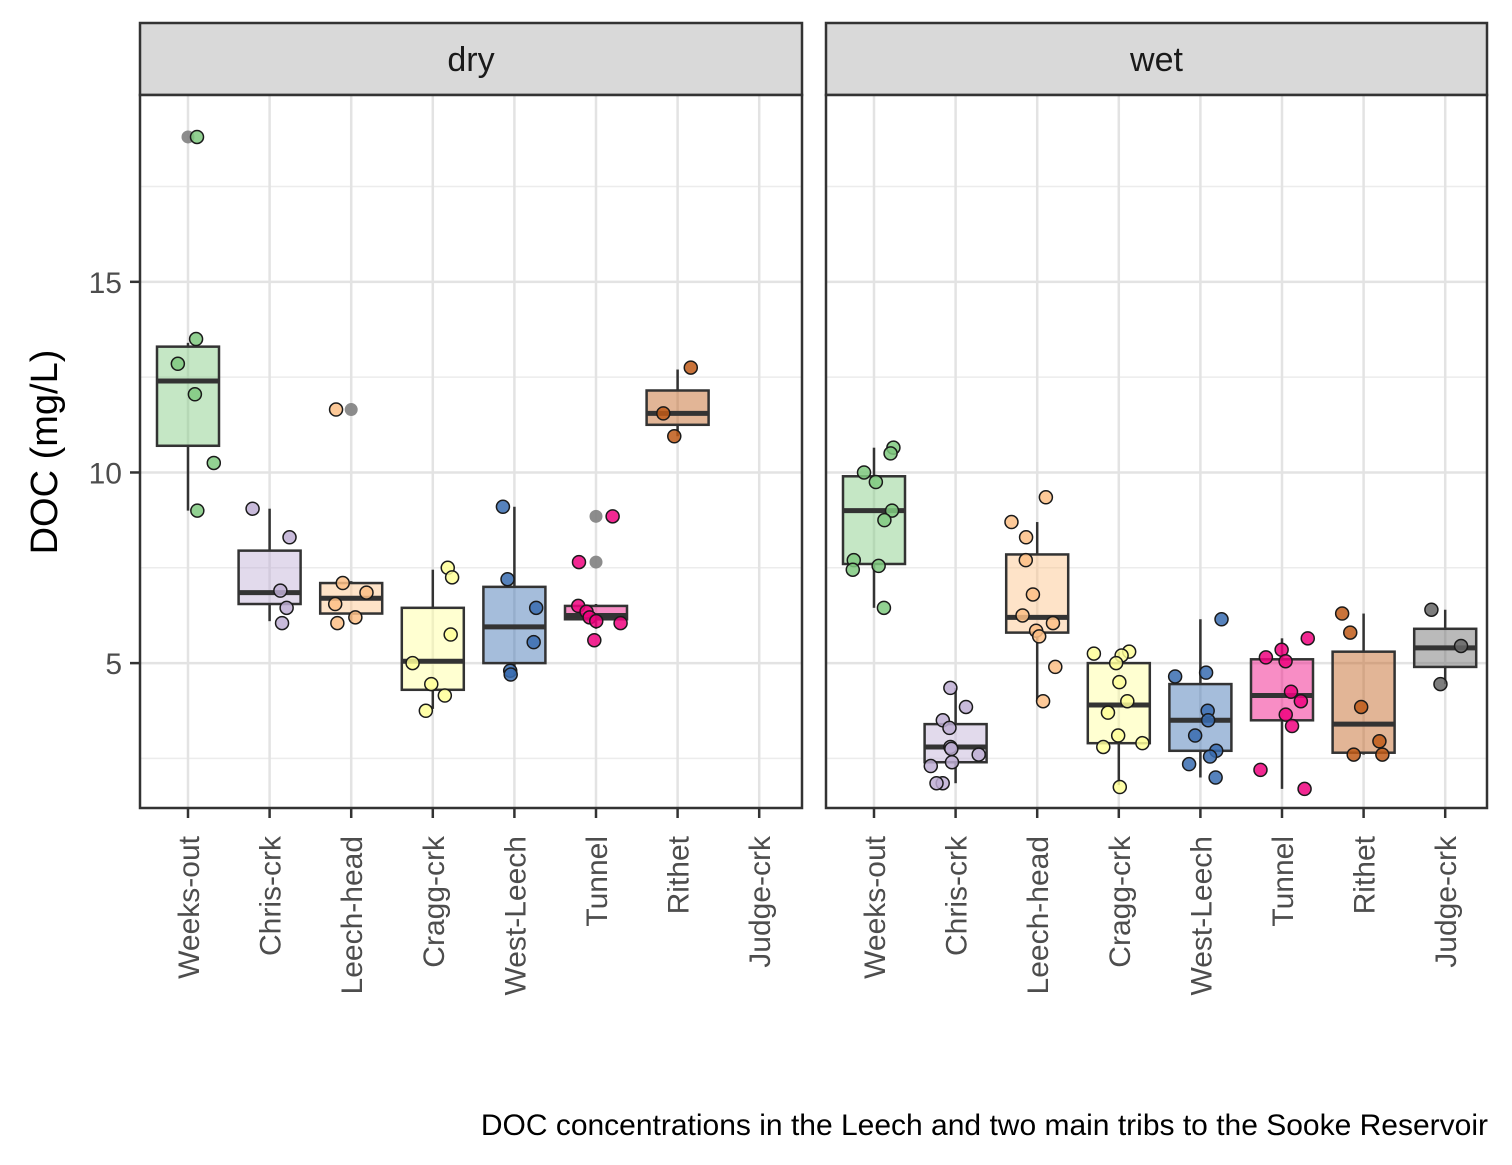 The height and width of the screenshot is (1165, 1512). I want to click on strip-dry, so click(471, 59).